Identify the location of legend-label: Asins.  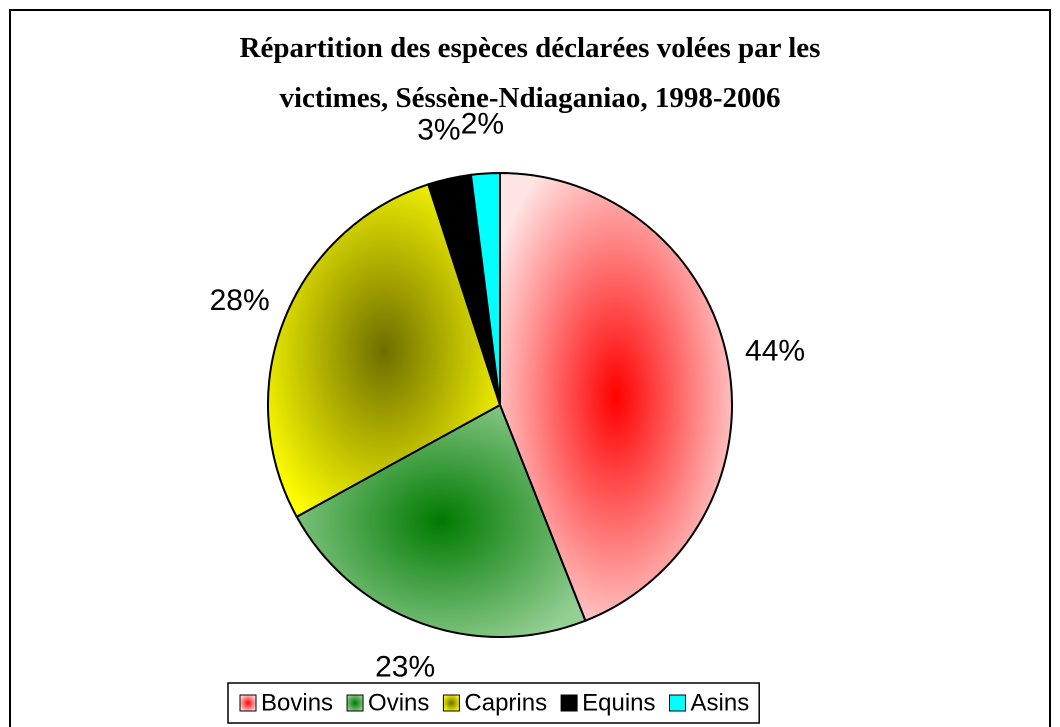
(720, 702).